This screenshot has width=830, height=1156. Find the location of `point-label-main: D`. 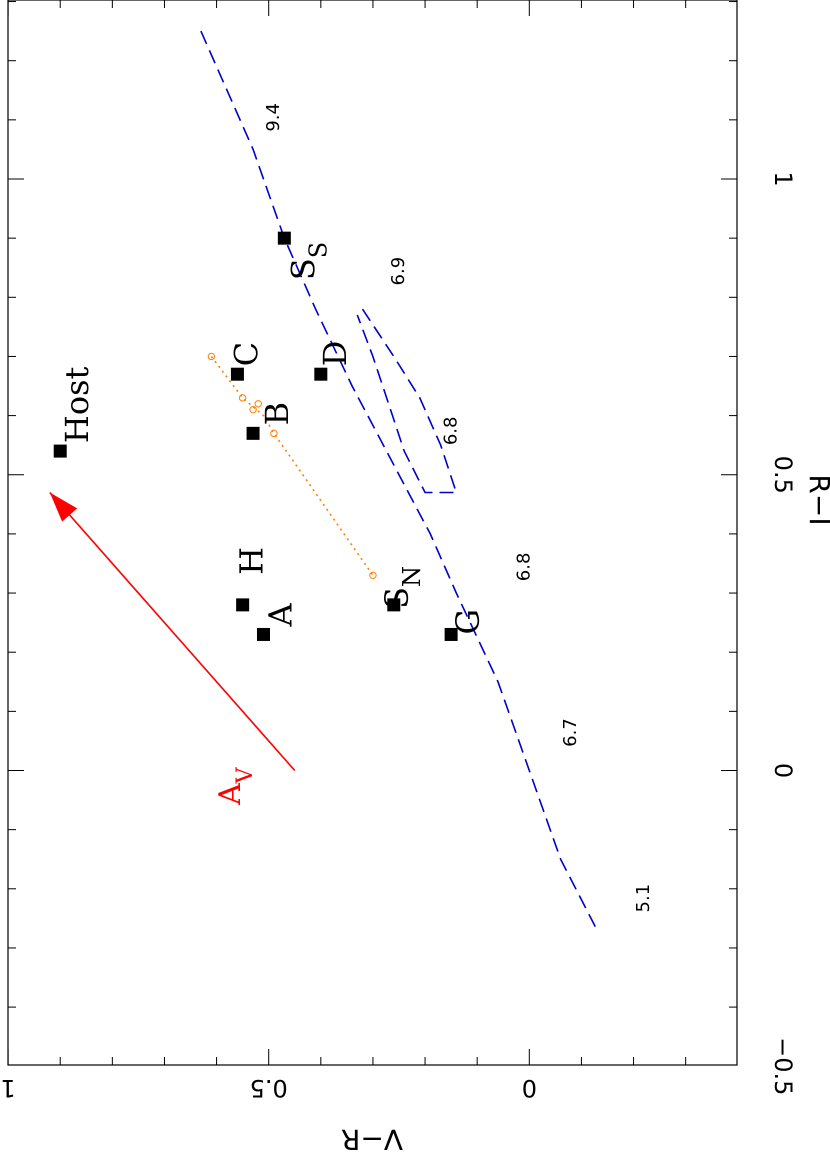

point-label-main: D is located at coordinates (335, 354).